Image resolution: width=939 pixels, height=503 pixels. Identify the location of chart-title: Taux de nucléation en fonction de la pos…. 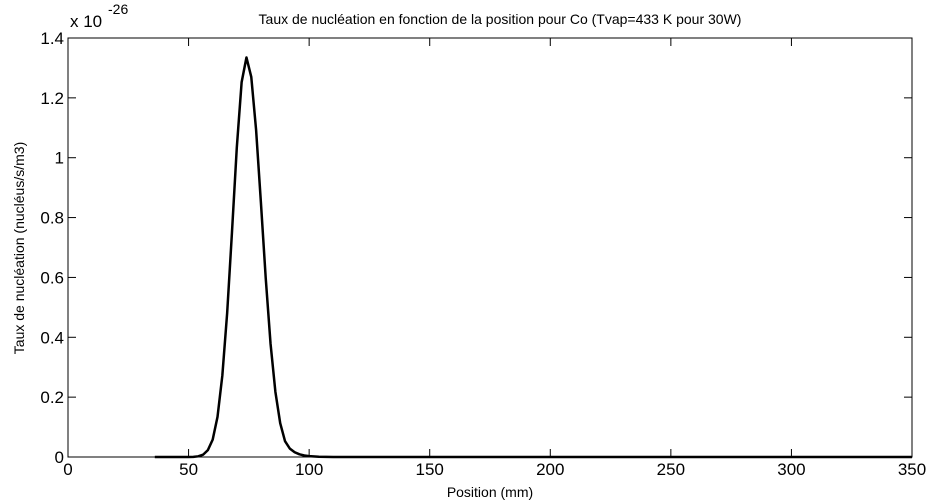
(500, 19).